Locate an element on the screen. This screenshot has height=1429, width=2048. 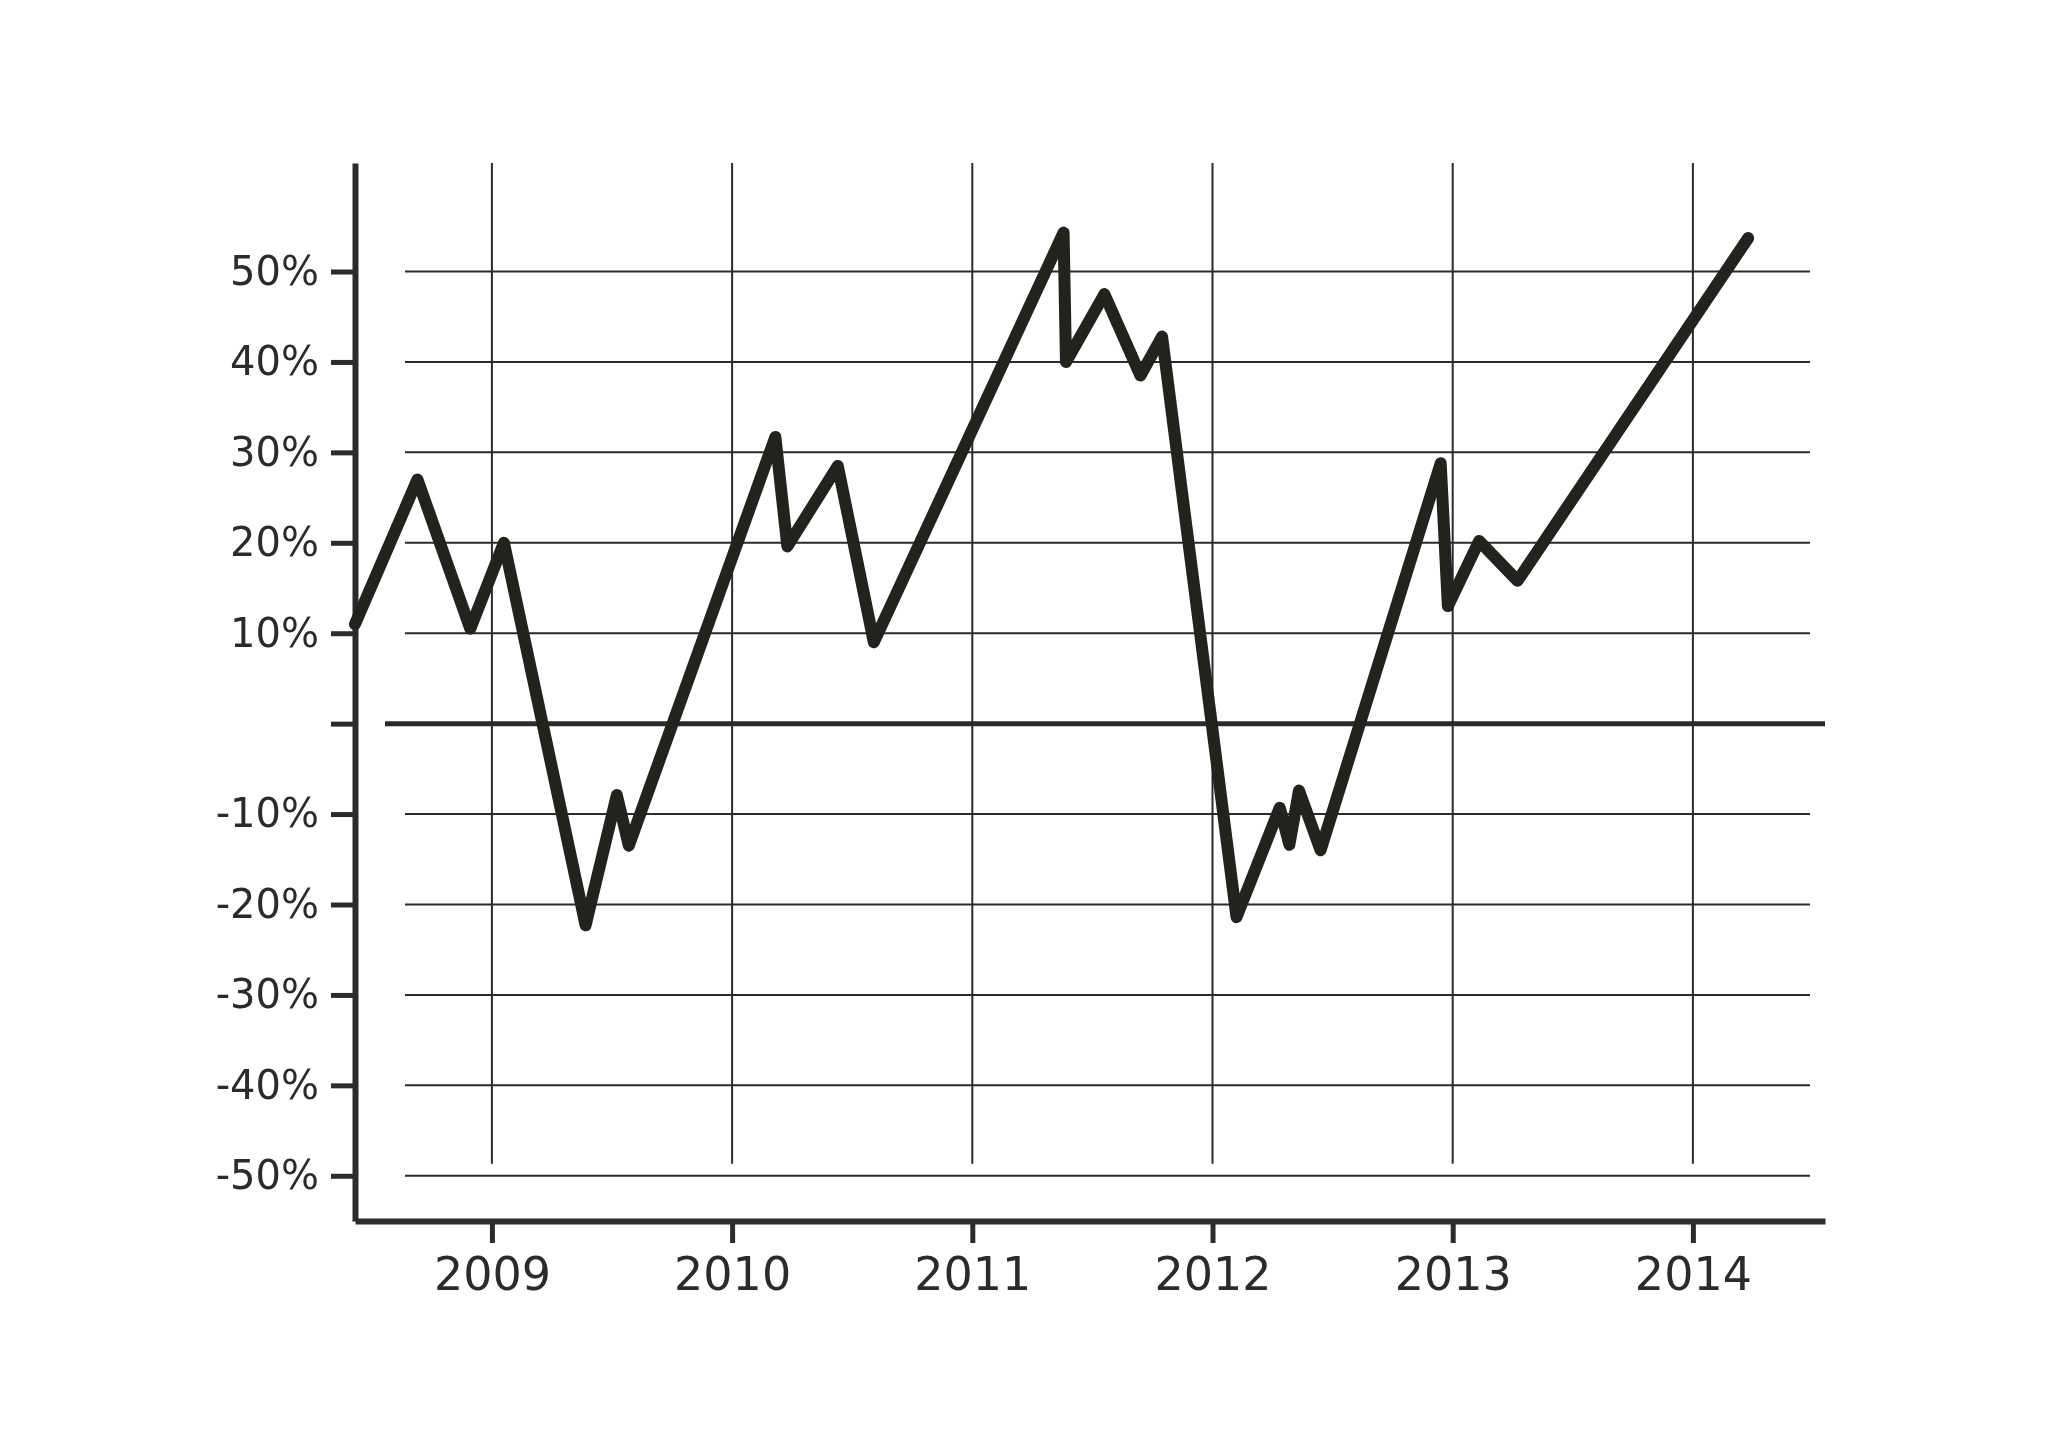
y-tick-label: 50% is located at coordinates (274, 270).